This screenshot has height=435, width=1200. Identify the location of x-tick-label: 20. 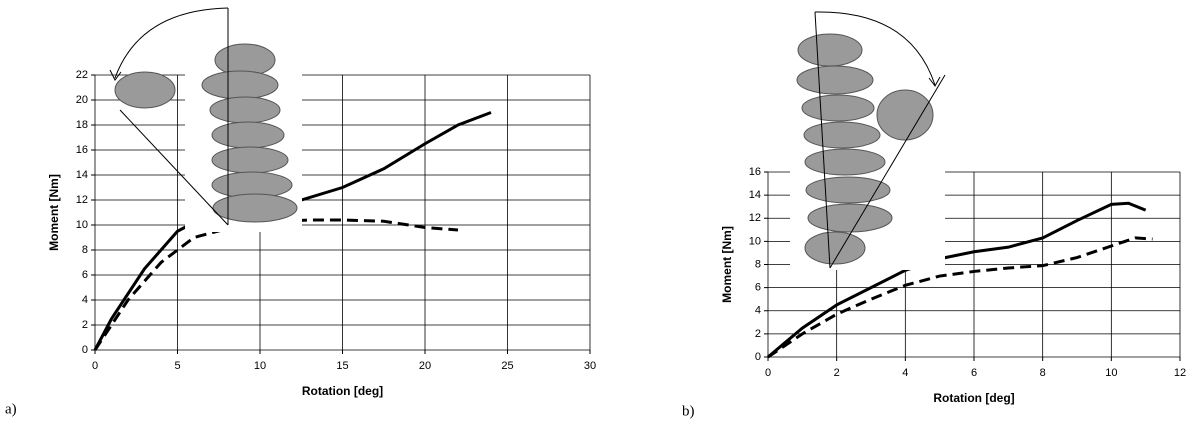
(425, 366).